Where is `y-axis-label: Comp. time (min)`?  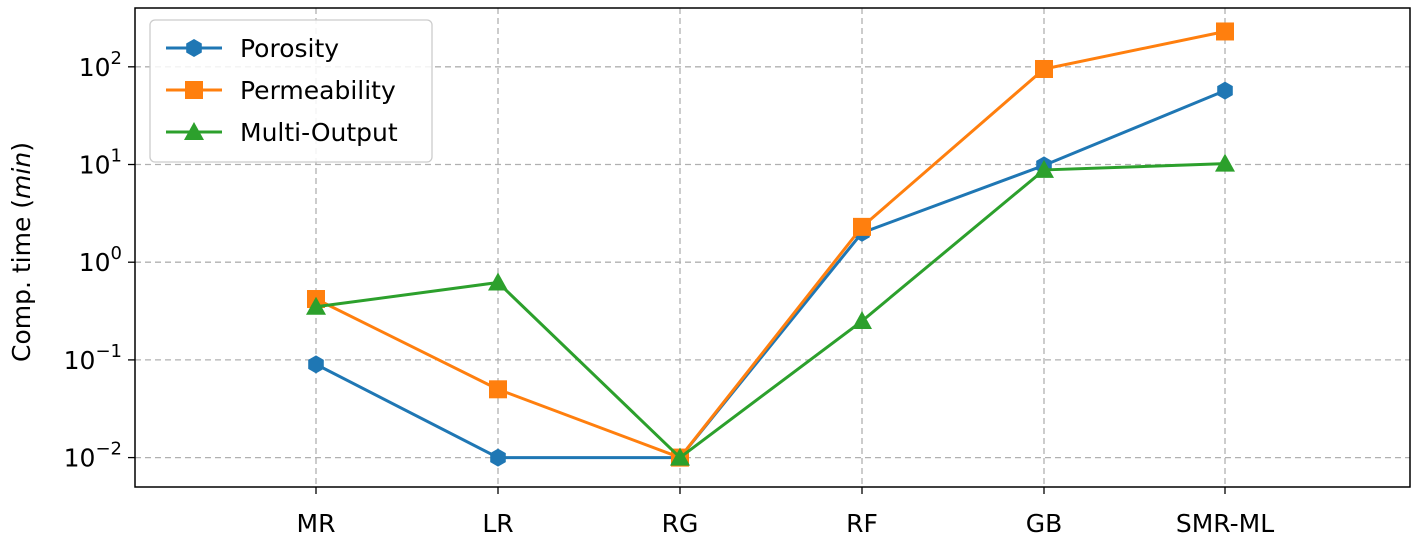 y-axis-label: Comp. time (min) is located at coordinates (21, 252).